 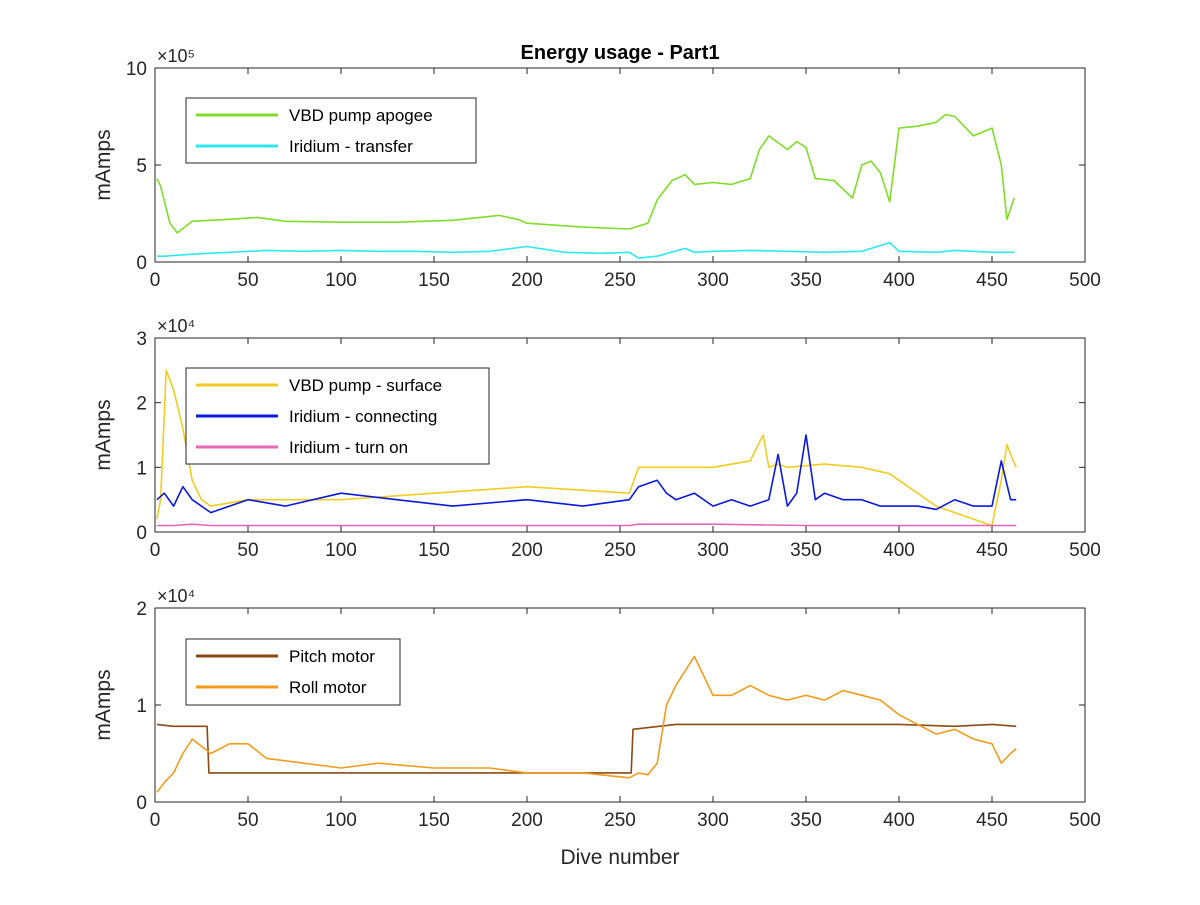 What do you see at coordinates (136, 69) in the screenshot?
I see `y-tick-label: 10` at bounding box center [136, 69].